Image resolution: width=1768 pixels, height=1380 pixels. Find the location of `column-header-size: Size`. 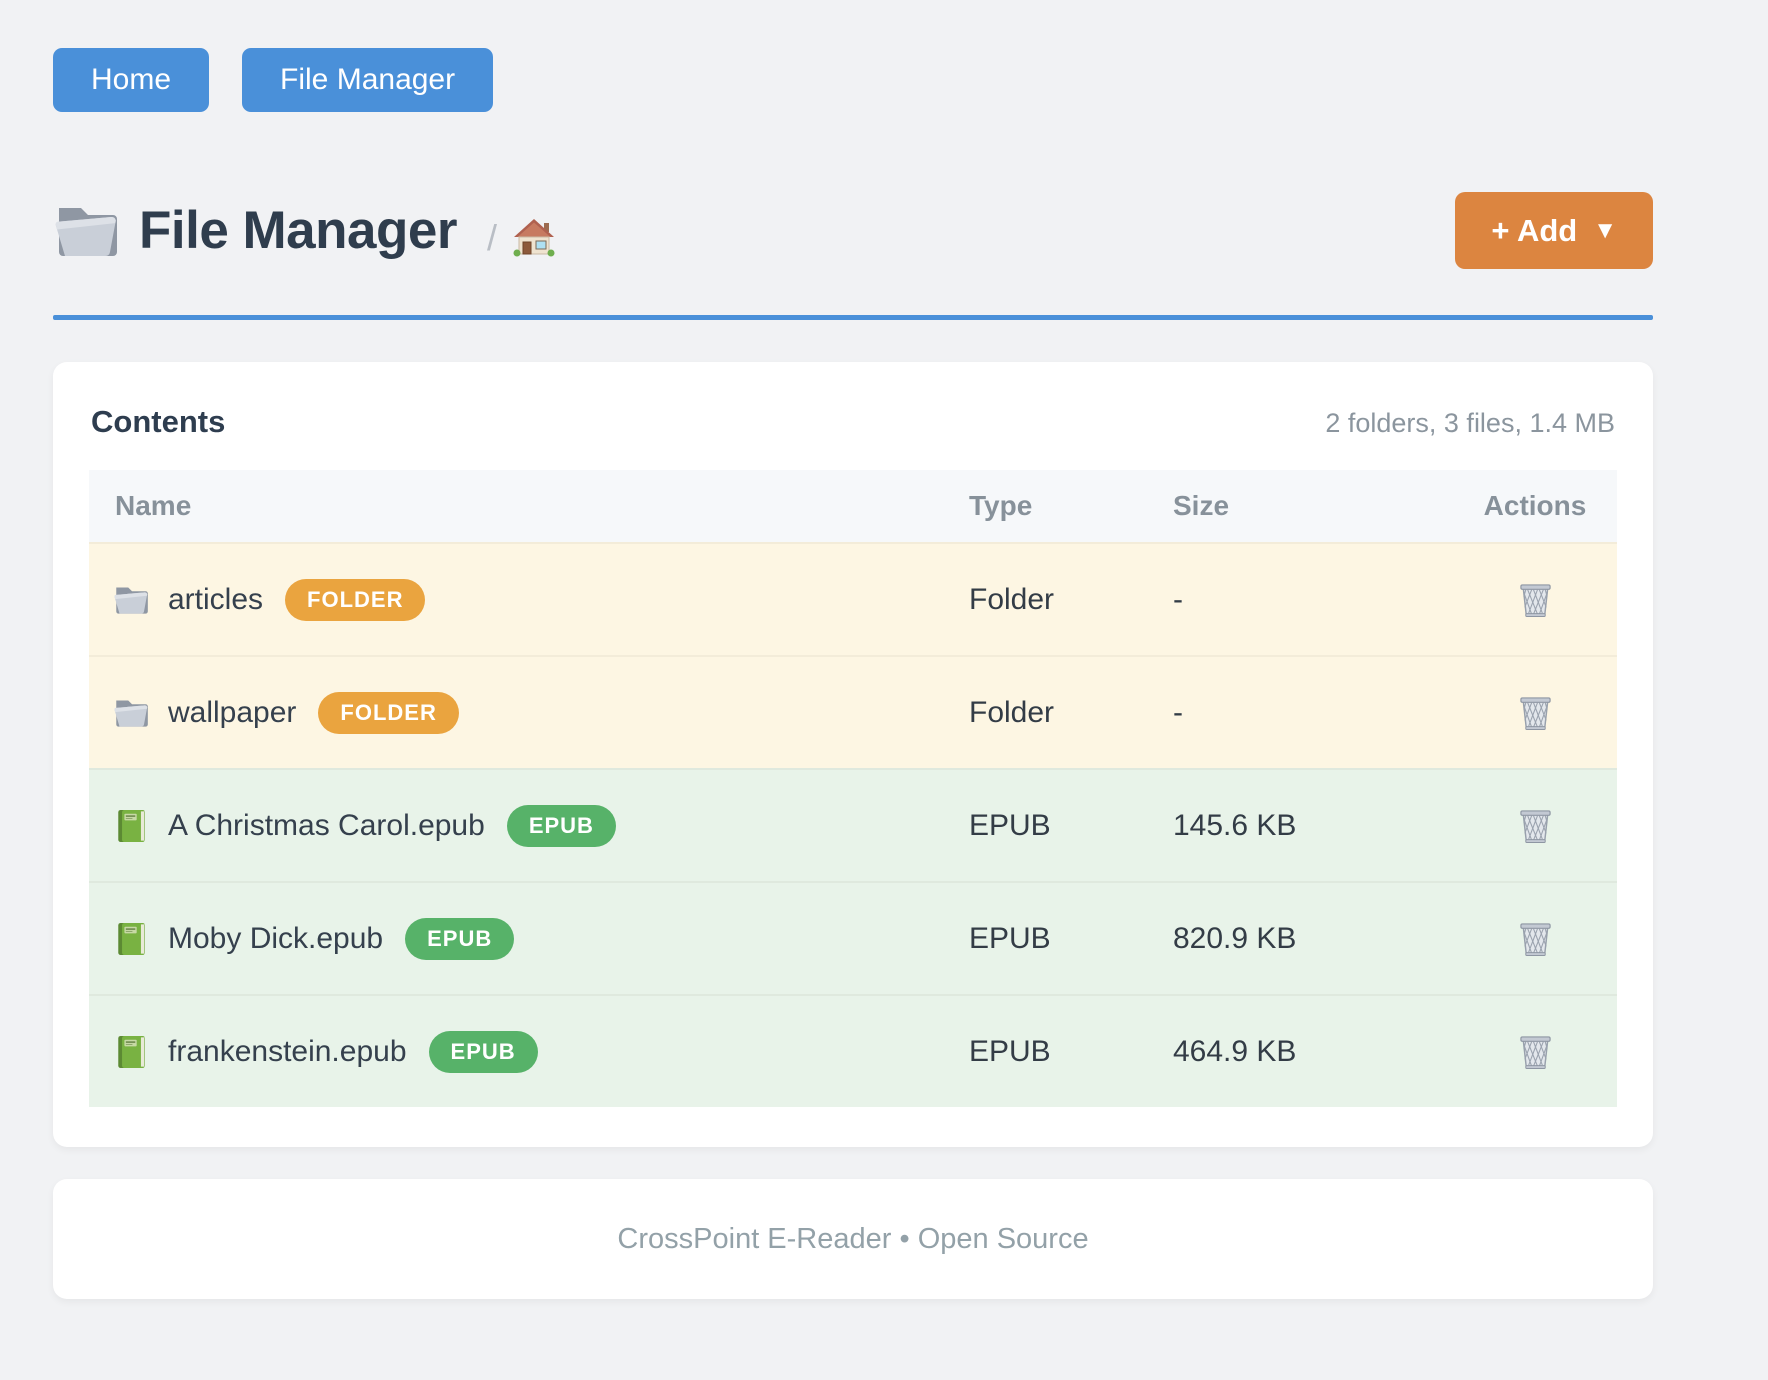

column-header-size: Size is located at coordinates (1201, 505).